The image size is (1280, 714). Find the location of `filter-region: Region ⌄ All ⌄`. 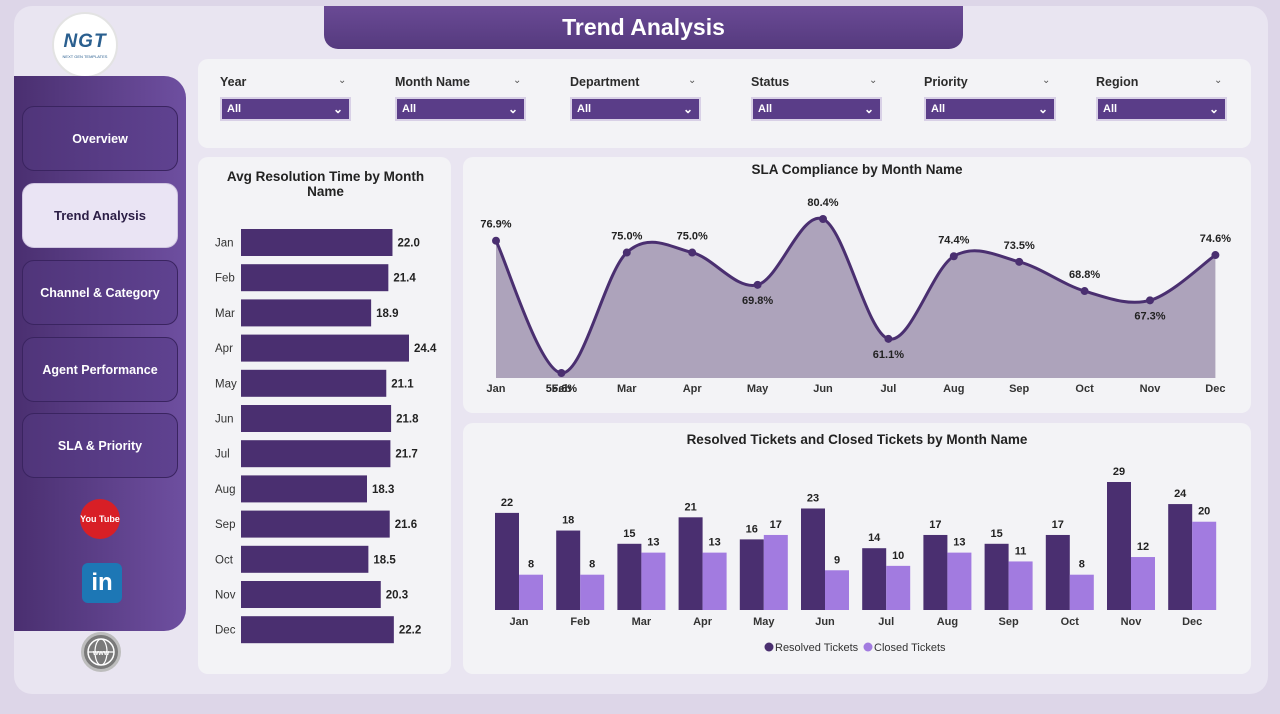

filter-region: Region ⌄ All ⌄ is located at coordinates (1161, 98).